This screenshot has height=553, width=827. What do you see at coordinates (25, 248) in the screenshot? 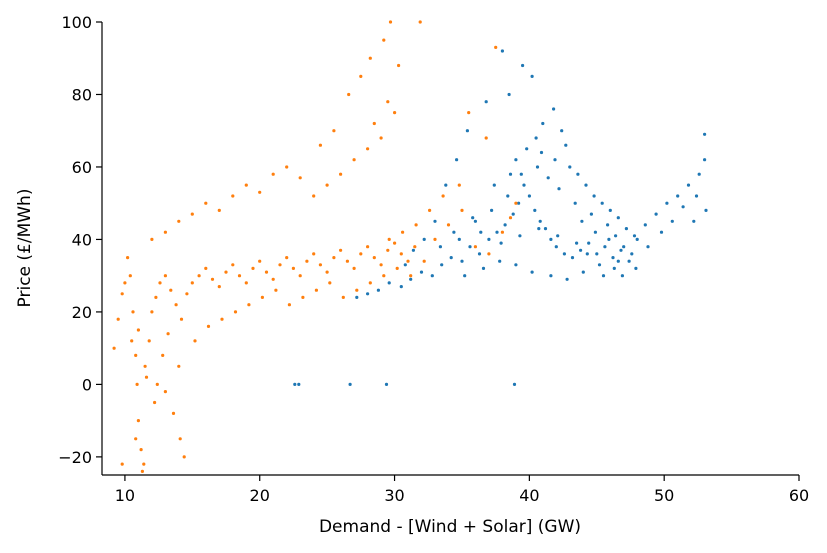
I see `y-axis-label: Price (£/MWh)` at bounding box center [25, 248].